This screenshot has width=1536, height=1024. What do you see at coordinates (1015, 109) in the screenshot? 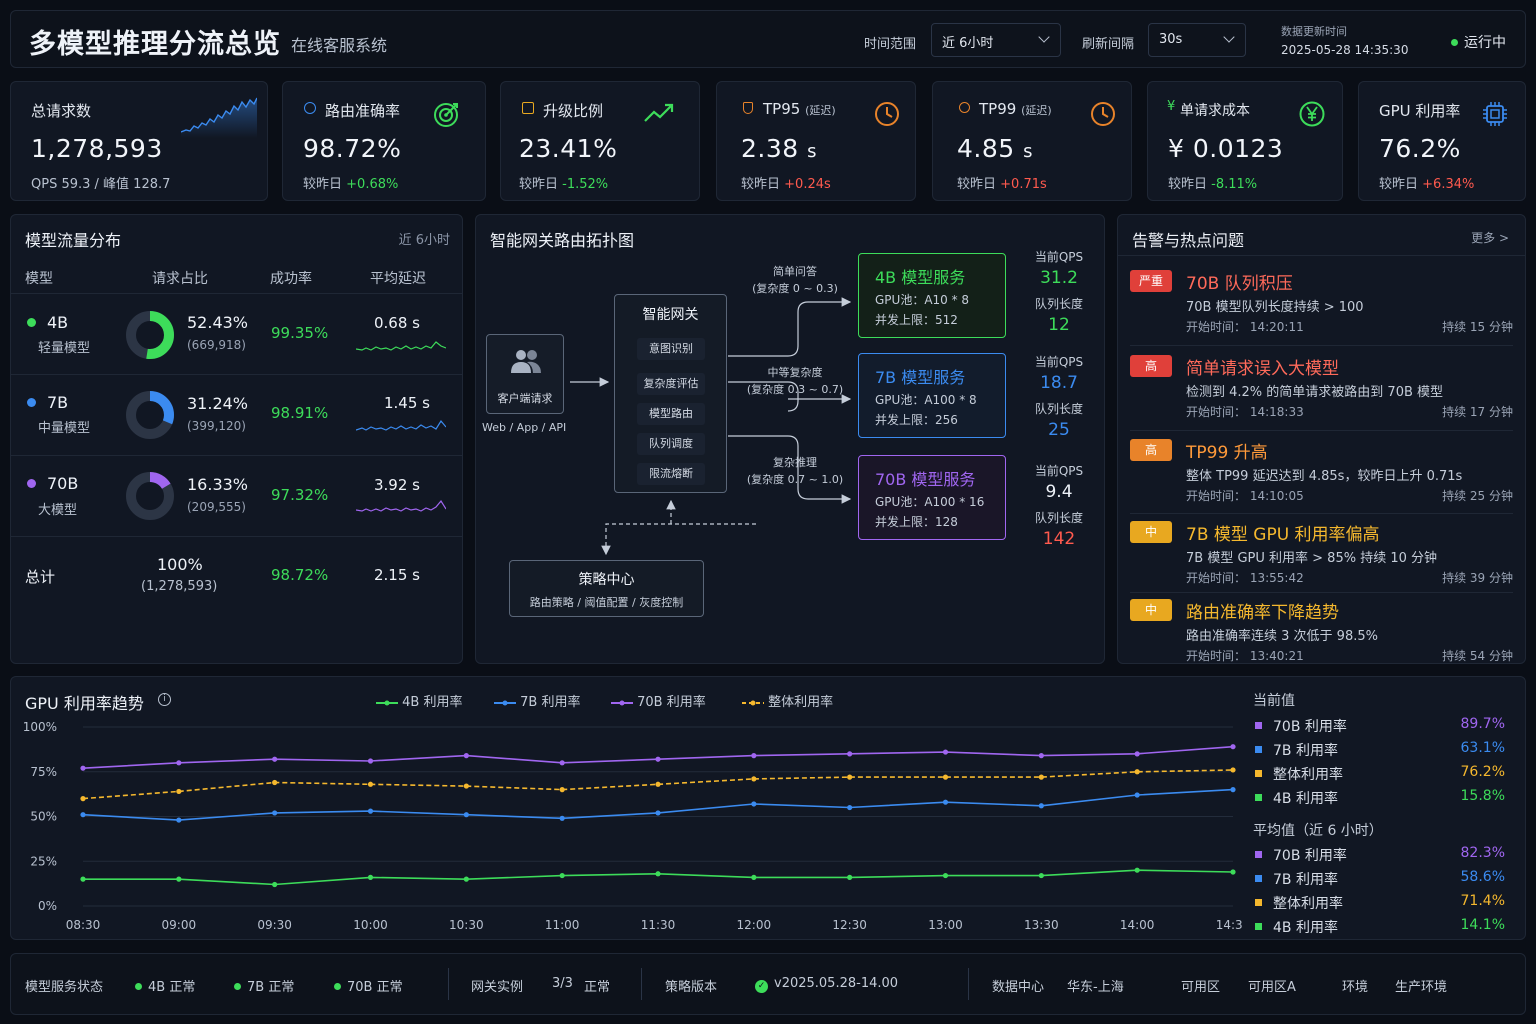
I see `kpi-tp99-title: TP99 (延迟)` at bounding box center [1015, 109].